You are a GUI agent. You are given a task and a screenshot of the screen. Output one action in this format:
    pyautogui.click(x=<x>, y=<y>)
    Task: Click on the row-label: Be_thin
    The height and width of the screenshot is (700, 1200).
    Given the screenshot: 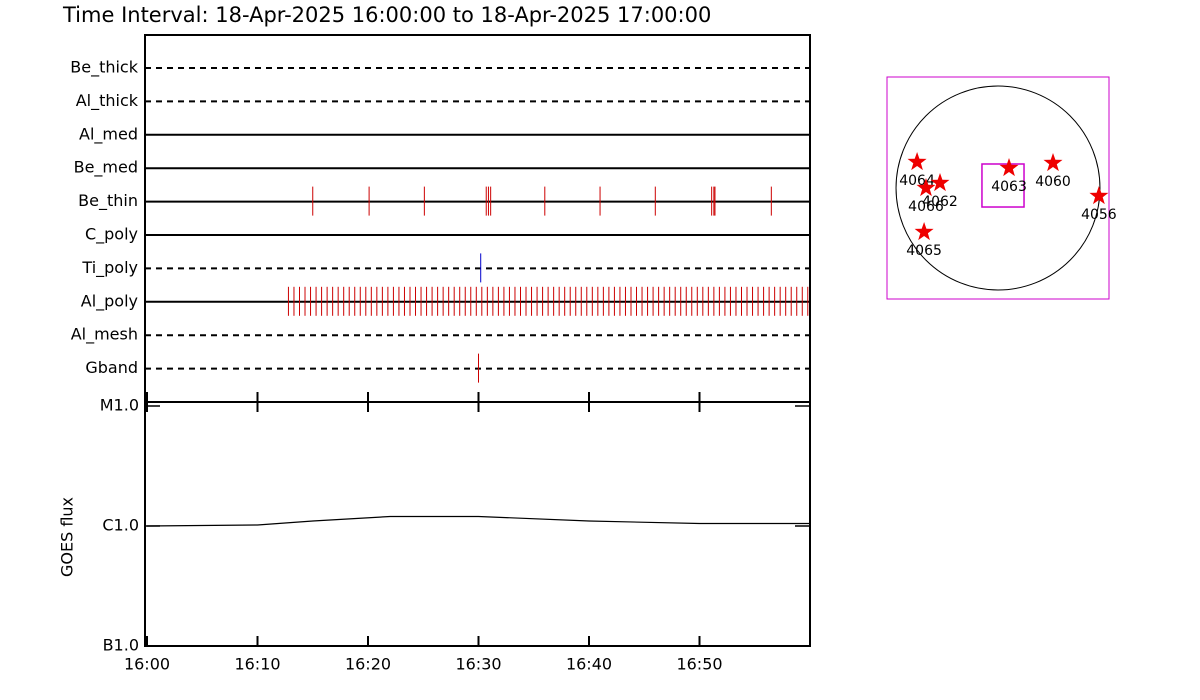 What is the action you would take?
    pyautogui.click(x=108, y=201)
    